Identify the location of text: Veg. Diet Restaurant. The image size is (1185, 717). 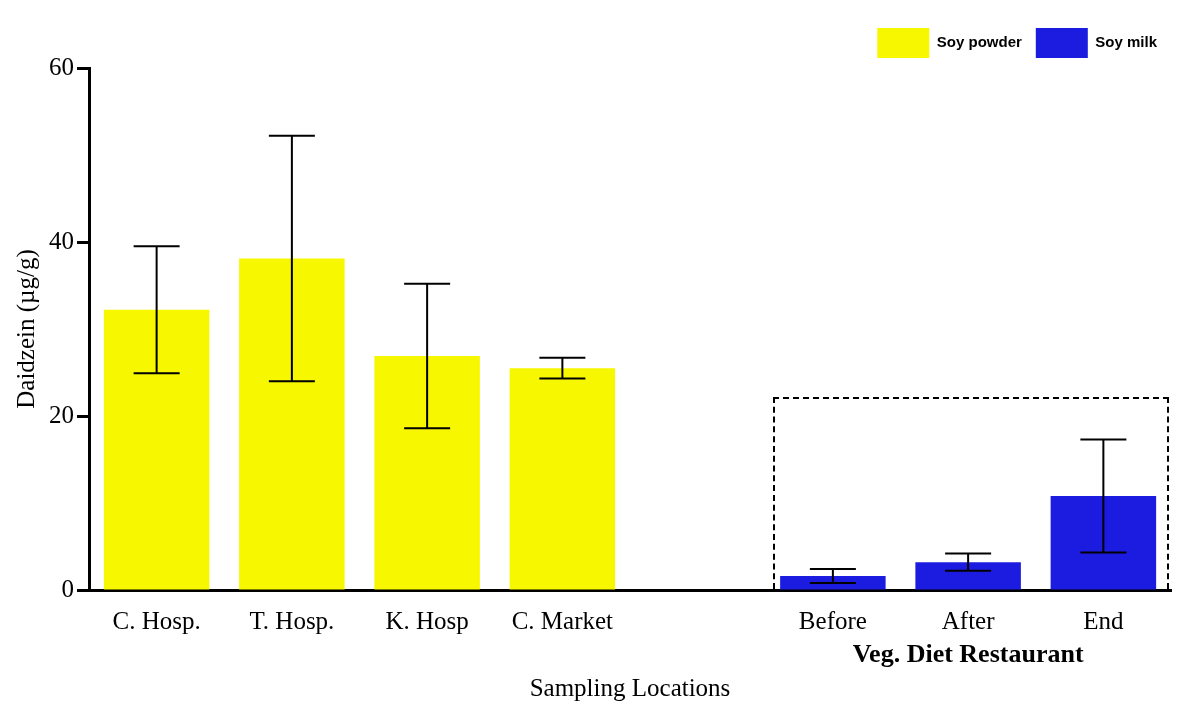
(968, 653).